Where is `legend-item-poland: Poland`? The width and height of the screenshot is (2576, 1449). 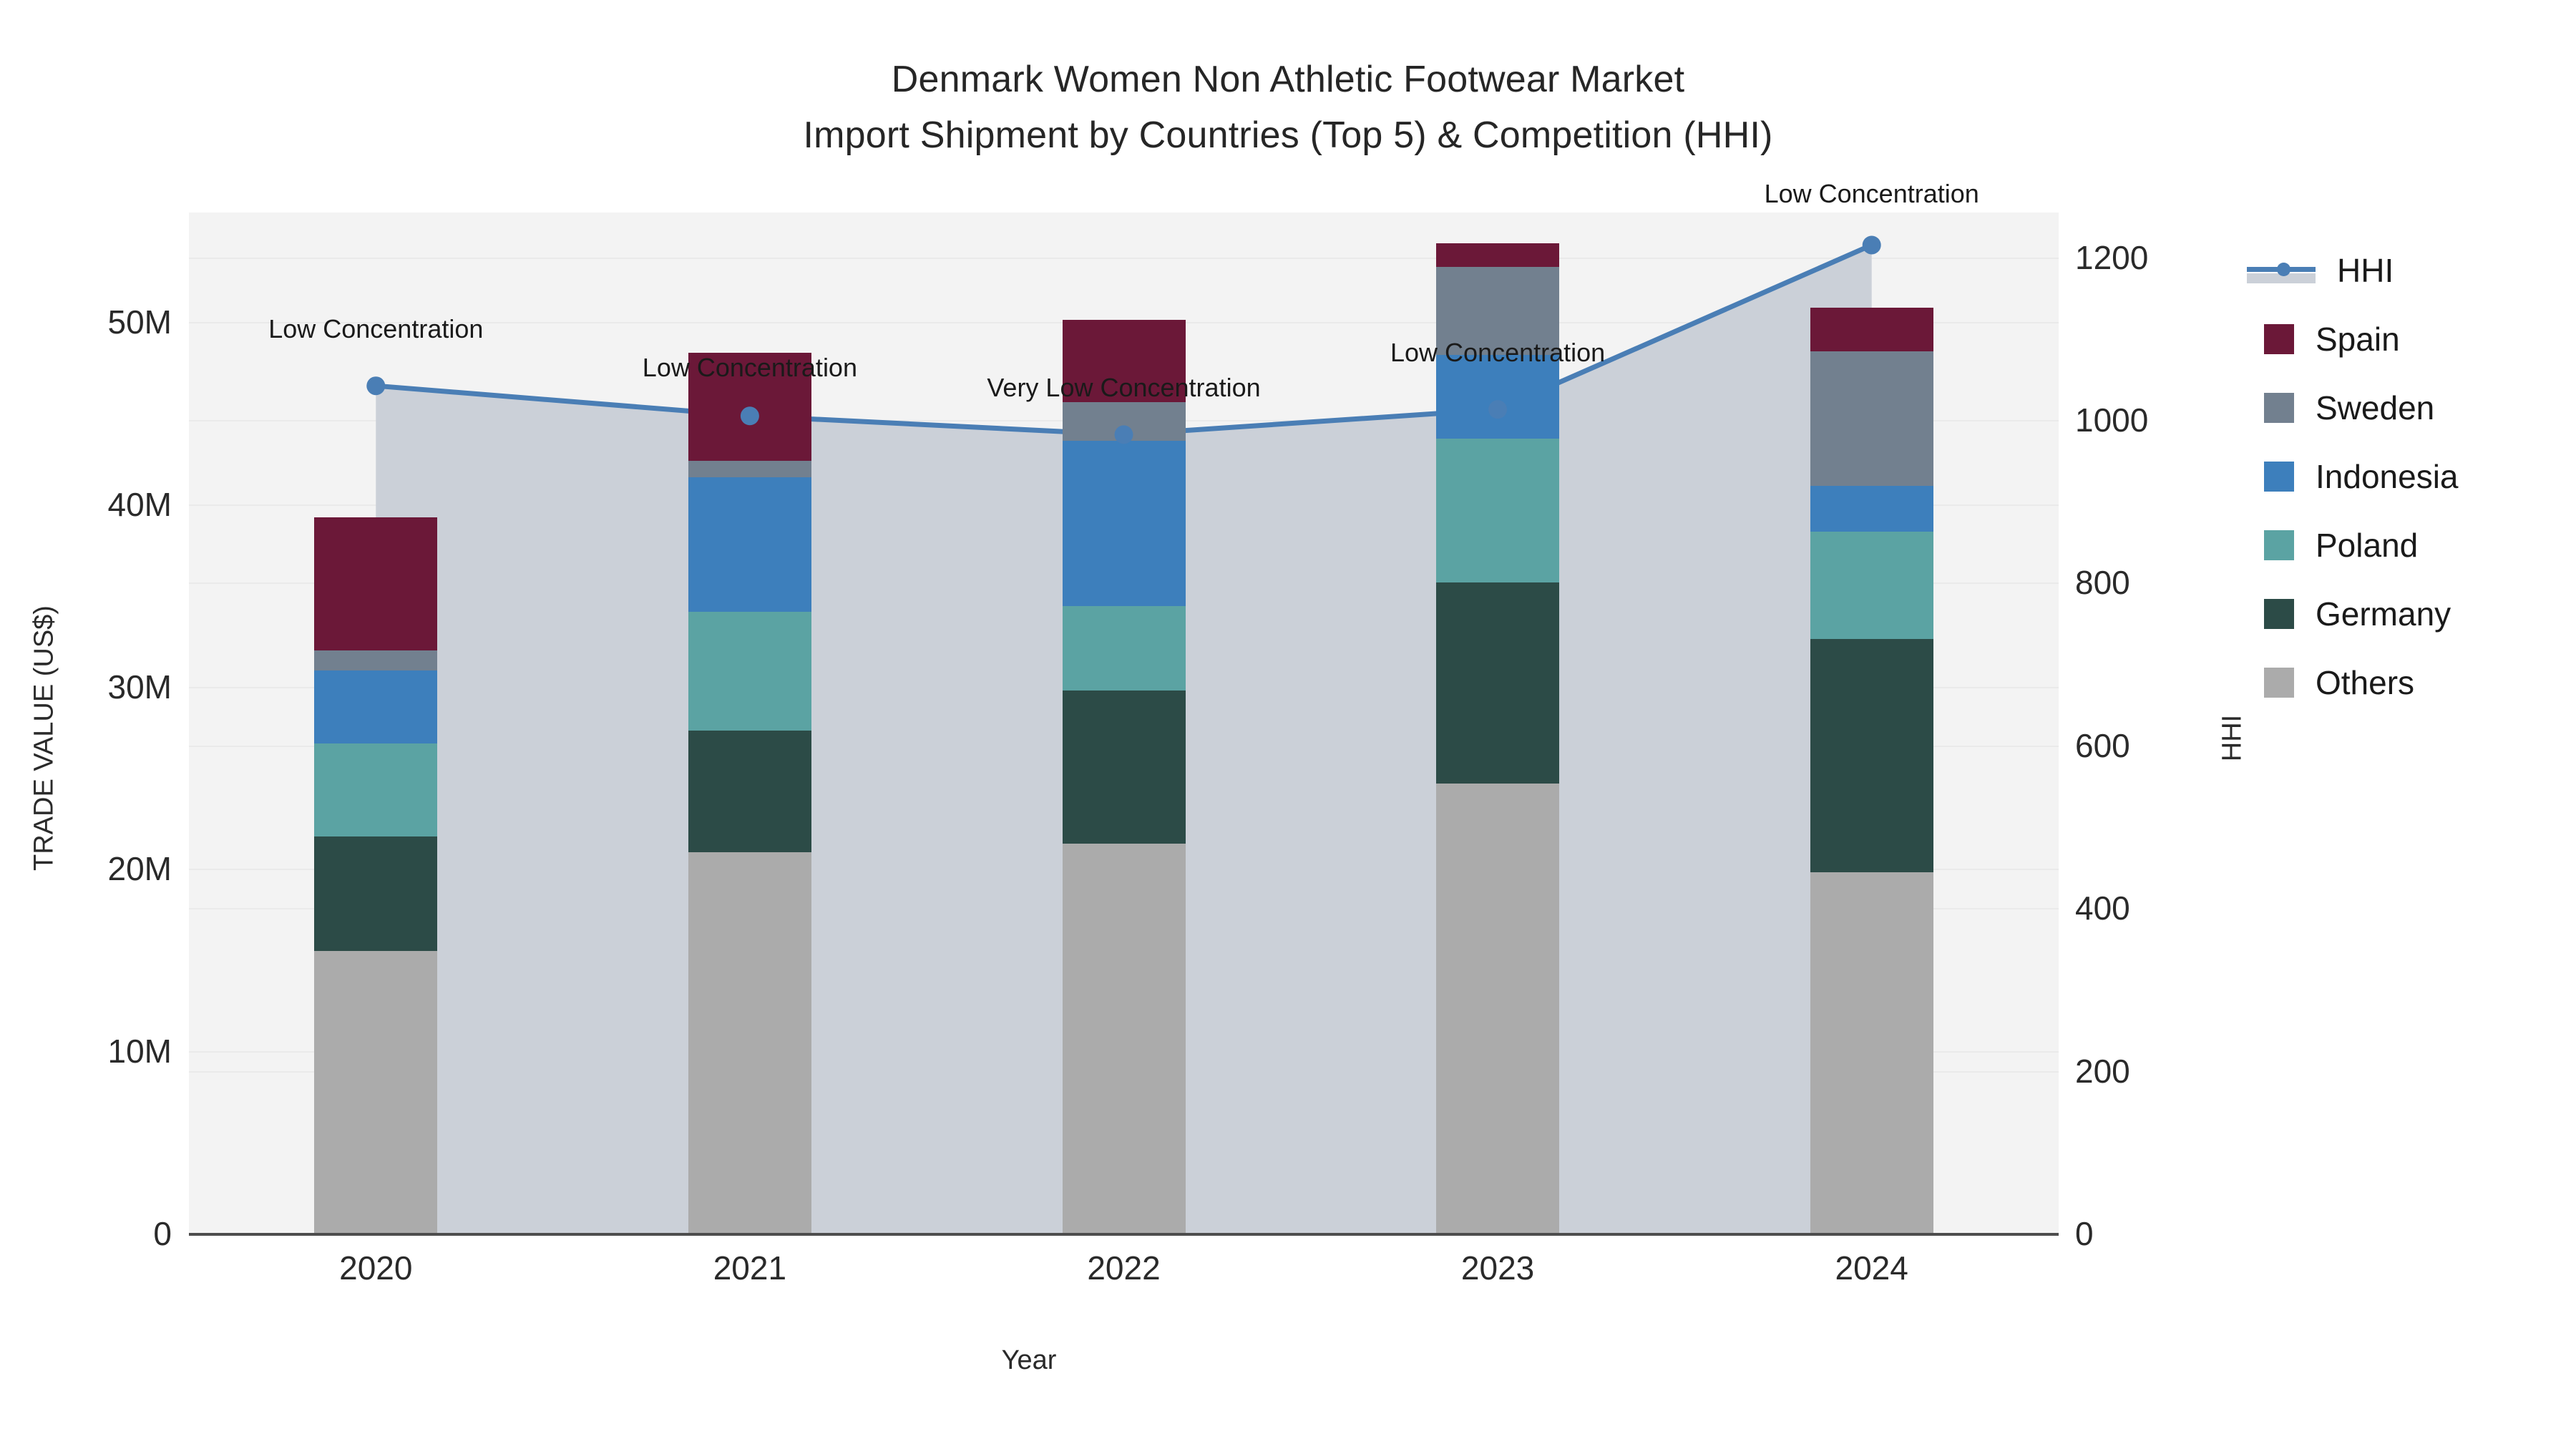
legend-item-poland: Poland is located at coordinates (2404, 545).